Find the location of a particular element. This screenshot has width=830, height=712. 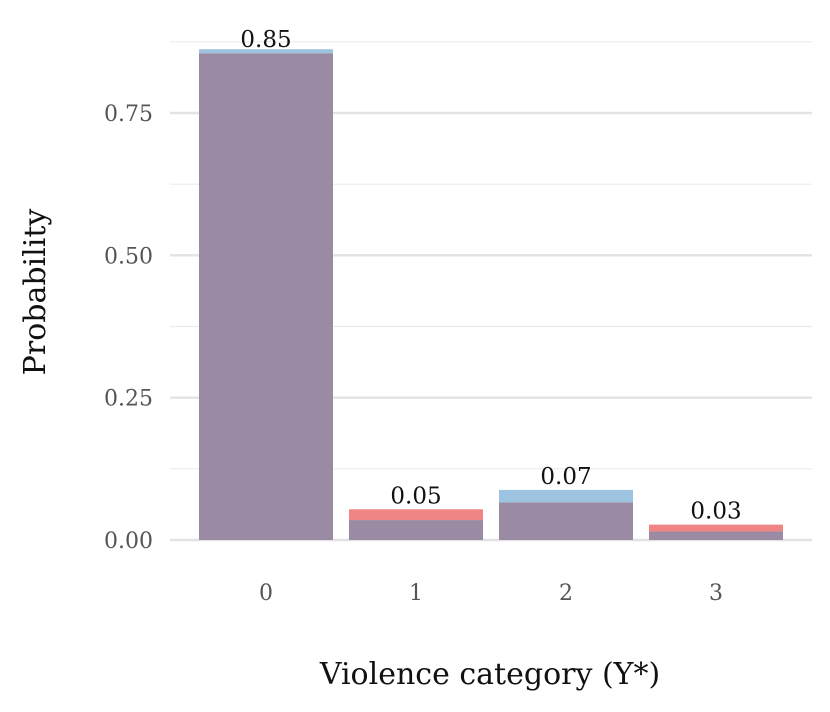

data-label: 0.03 is located at coordinates (715, 512).